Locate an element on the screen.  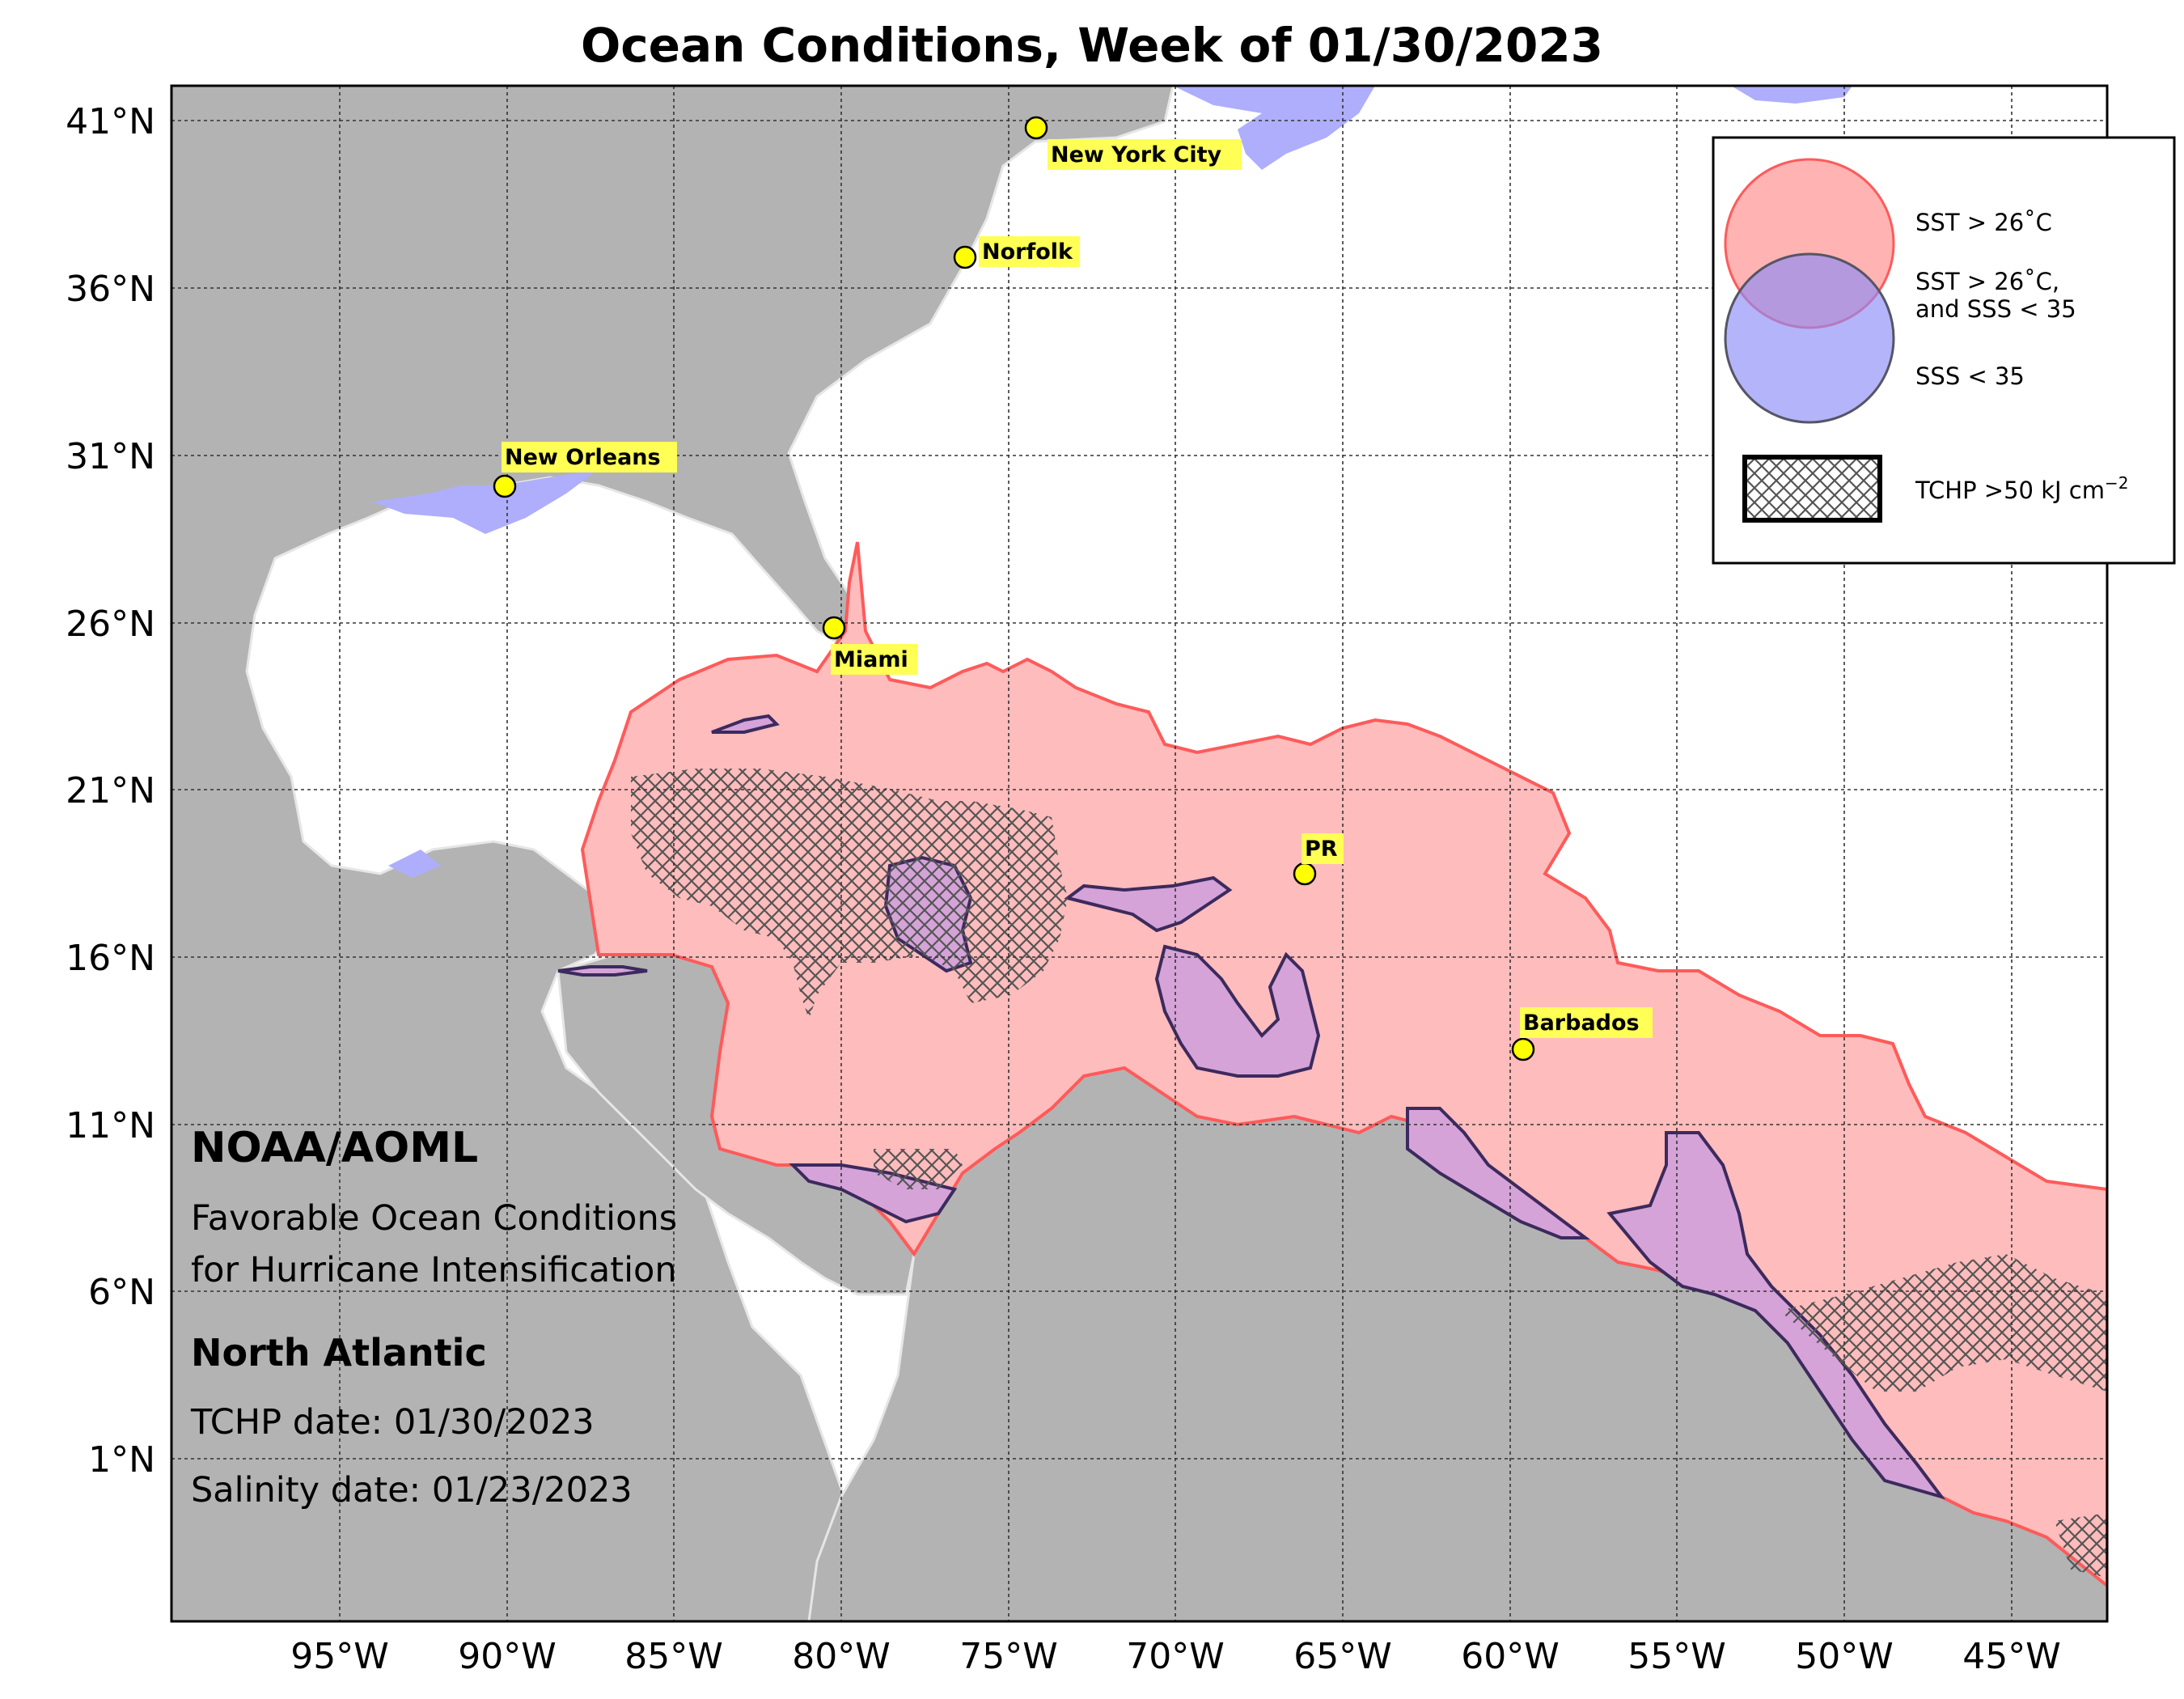
lon-label-85w: 85°W is located at coordinates (673, 1656).